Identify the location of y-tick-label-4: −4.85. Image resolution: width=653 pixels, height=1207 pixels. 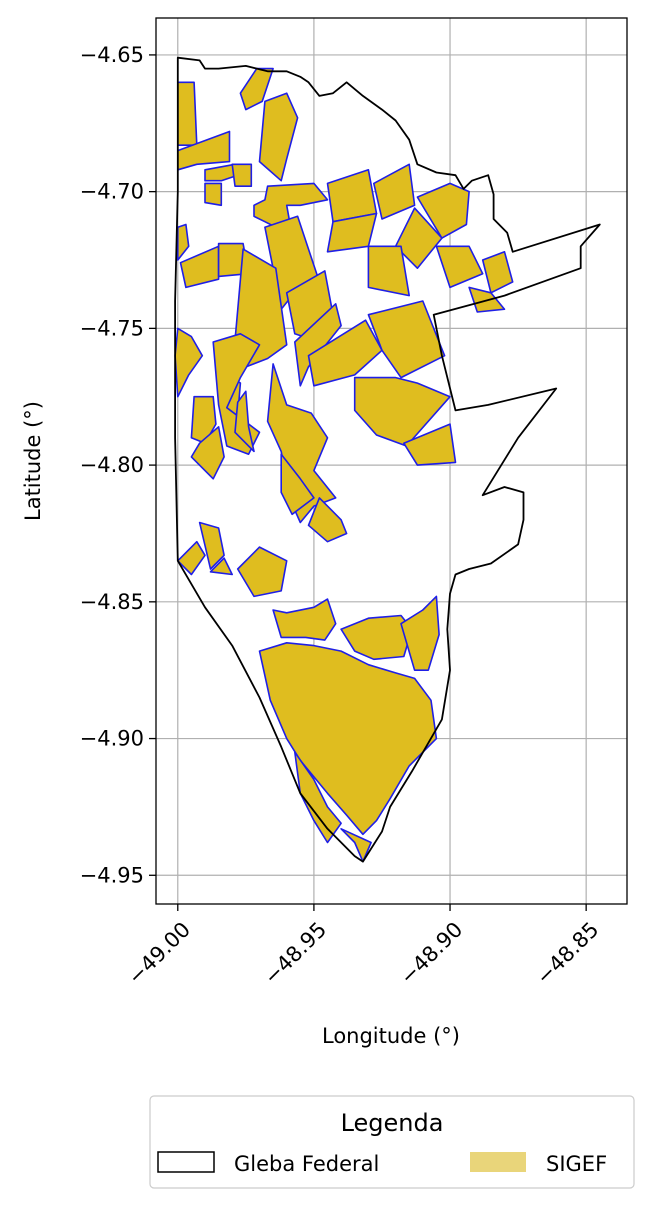
(112, 602).